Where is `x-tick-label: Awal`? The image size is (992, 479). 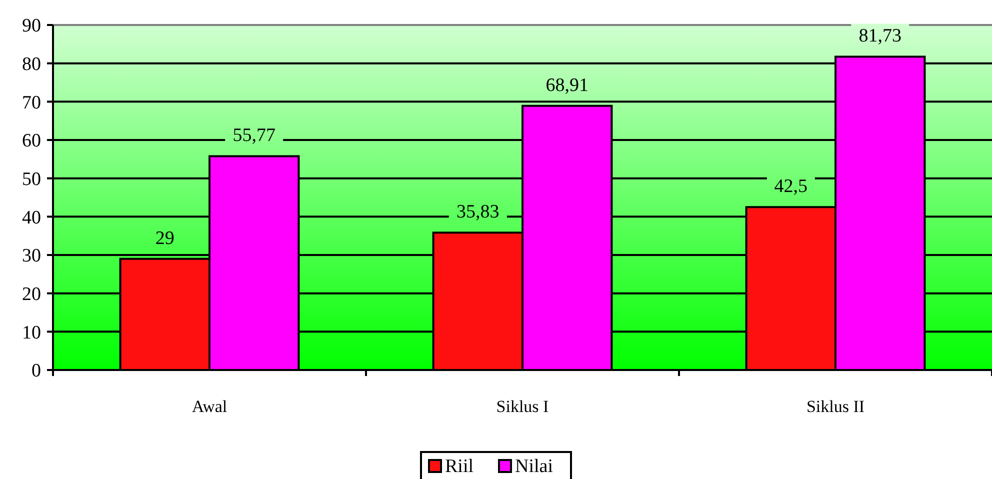 x-tick-label: Awal is located at coordinates (210, 406).